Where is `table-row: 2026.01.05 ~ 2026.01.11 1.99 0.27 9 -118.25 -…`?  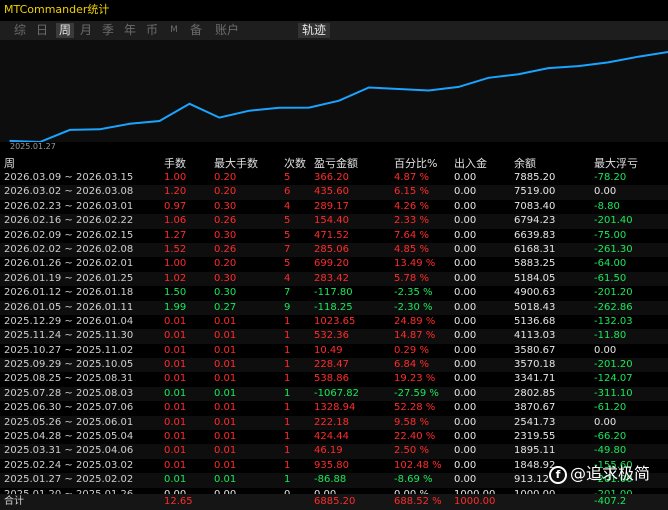 table-row: 2026.01.05 ~ 2026.01.11 1.99 0.27 9 -118.25 -… is located at coordinates (334, 307).